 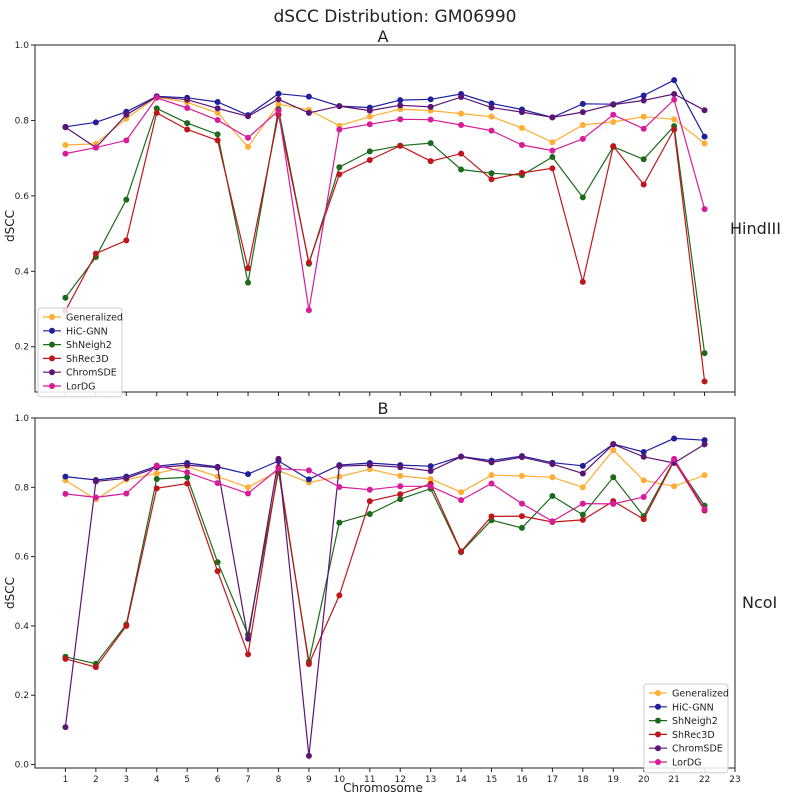 What do you see at coordinates (94, 318) in the screenshot?
I see `legend-label-generalized: Generalized` at bounding box center [94, 318].